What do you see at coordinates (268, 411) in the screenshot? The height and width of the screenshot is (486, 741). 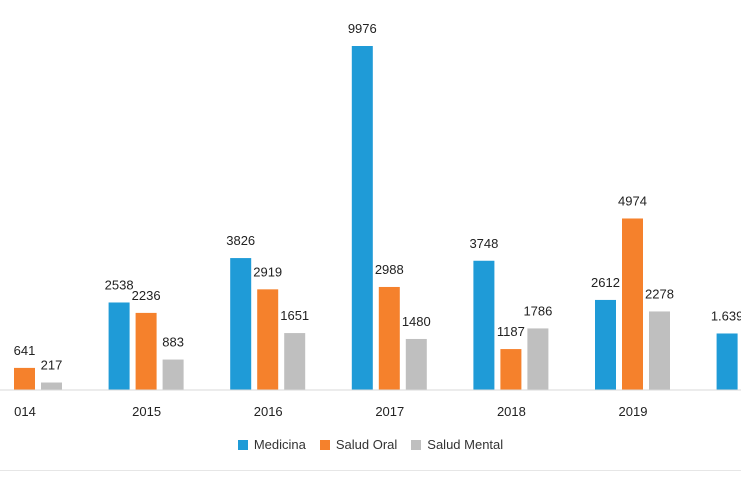 I see `x-tick-label-2016: 2016` at bounding box center [268, 411].